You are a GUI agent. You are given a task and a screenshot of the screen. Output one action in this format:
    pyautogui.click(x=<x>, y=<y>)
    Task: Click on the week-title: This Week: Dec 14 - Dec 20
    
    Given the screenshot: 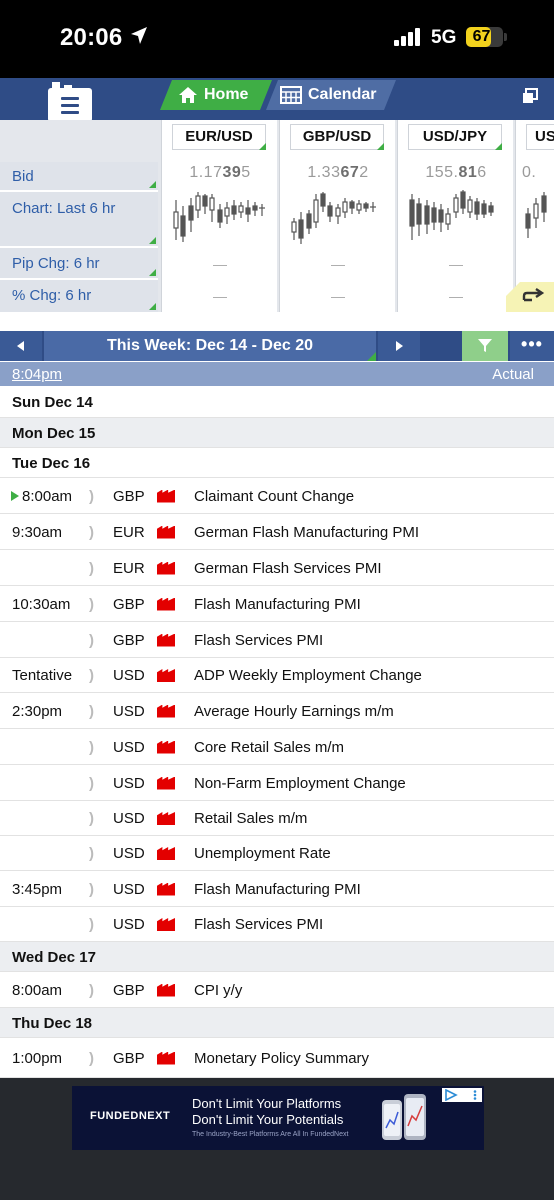 What is the action you would take?
    pyautogui.click(x=210, y=346)
    